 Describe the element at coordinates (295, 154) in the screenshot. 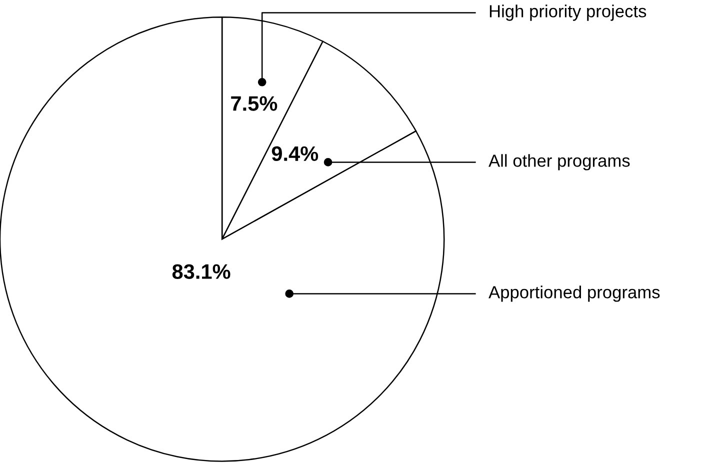

I see `data-label: 9.4%` at that location.